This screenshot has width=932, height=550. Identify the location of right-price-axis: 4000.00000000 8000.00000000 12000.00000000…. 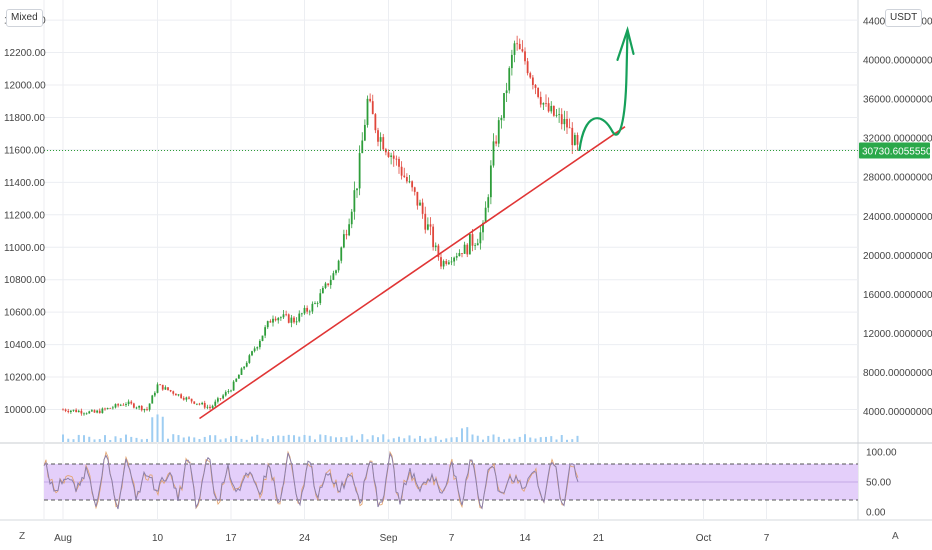
(895, 218).